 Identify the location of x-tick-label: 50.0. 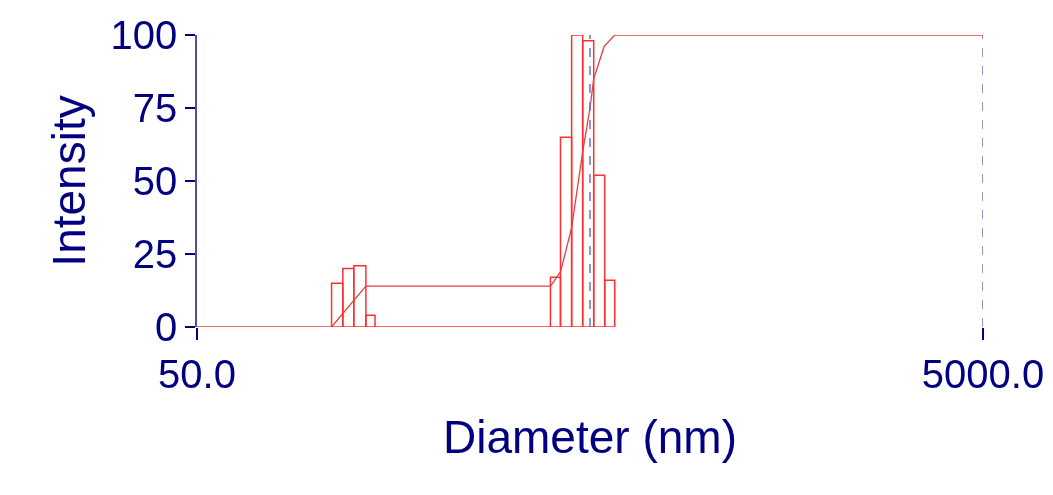
(197, 374).